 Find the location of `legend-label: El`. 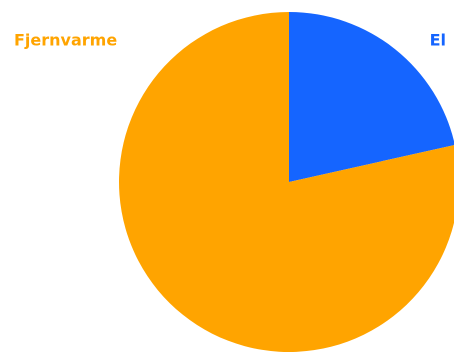

legend-label: El is located at coordinates (438, 40).